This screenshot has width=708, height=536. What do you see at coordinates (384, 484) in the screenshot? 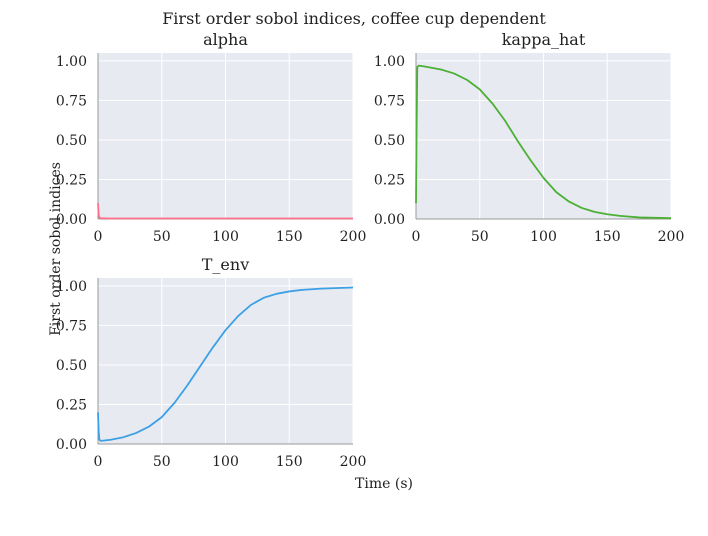
I see `x-axis-label: Time (s)` at bounding box center [384, 484].